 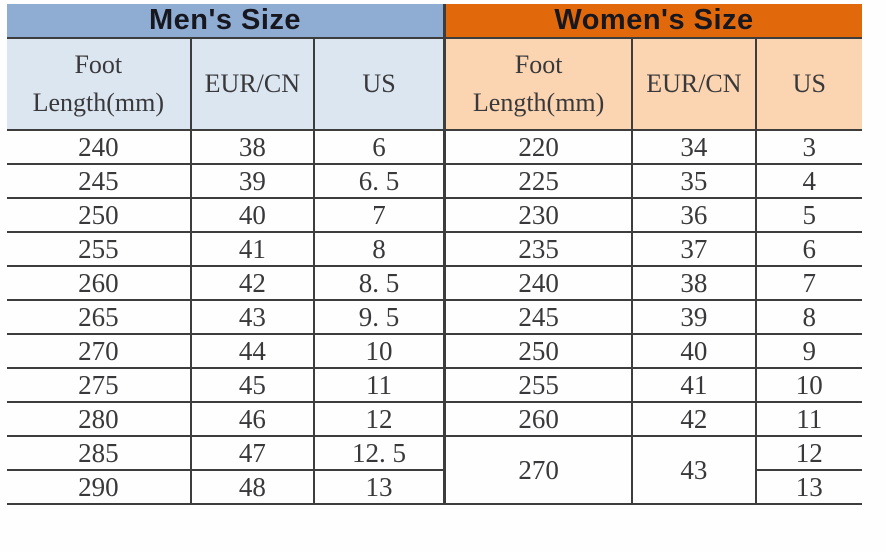 What do you see at coordinates (538, 317) in the screenshot?
I see `women-foot-cell: 245` at bounding box center [538, 317].